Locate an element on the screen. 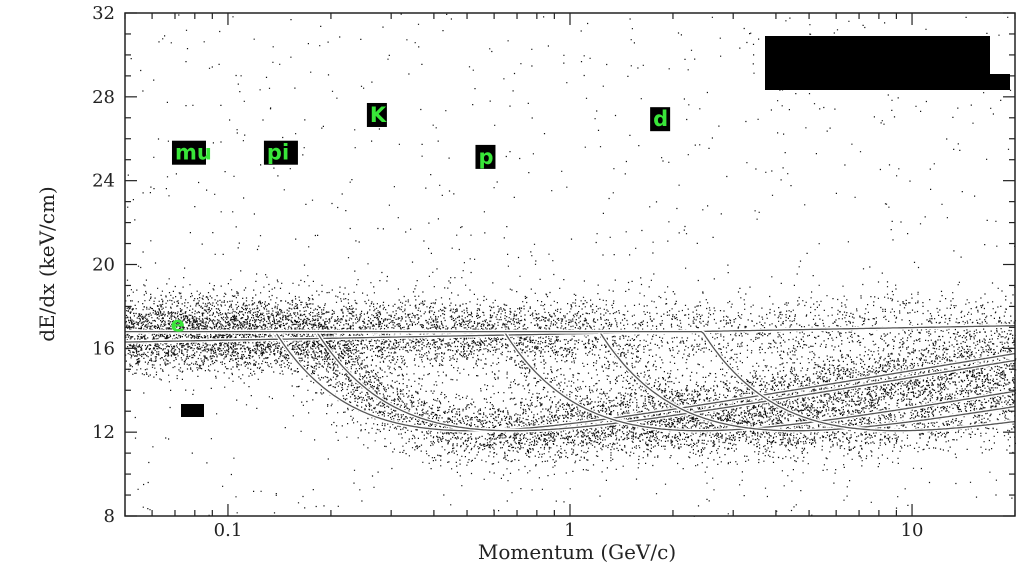  particle-label-mu: mu is located at coordinates (193, 153).